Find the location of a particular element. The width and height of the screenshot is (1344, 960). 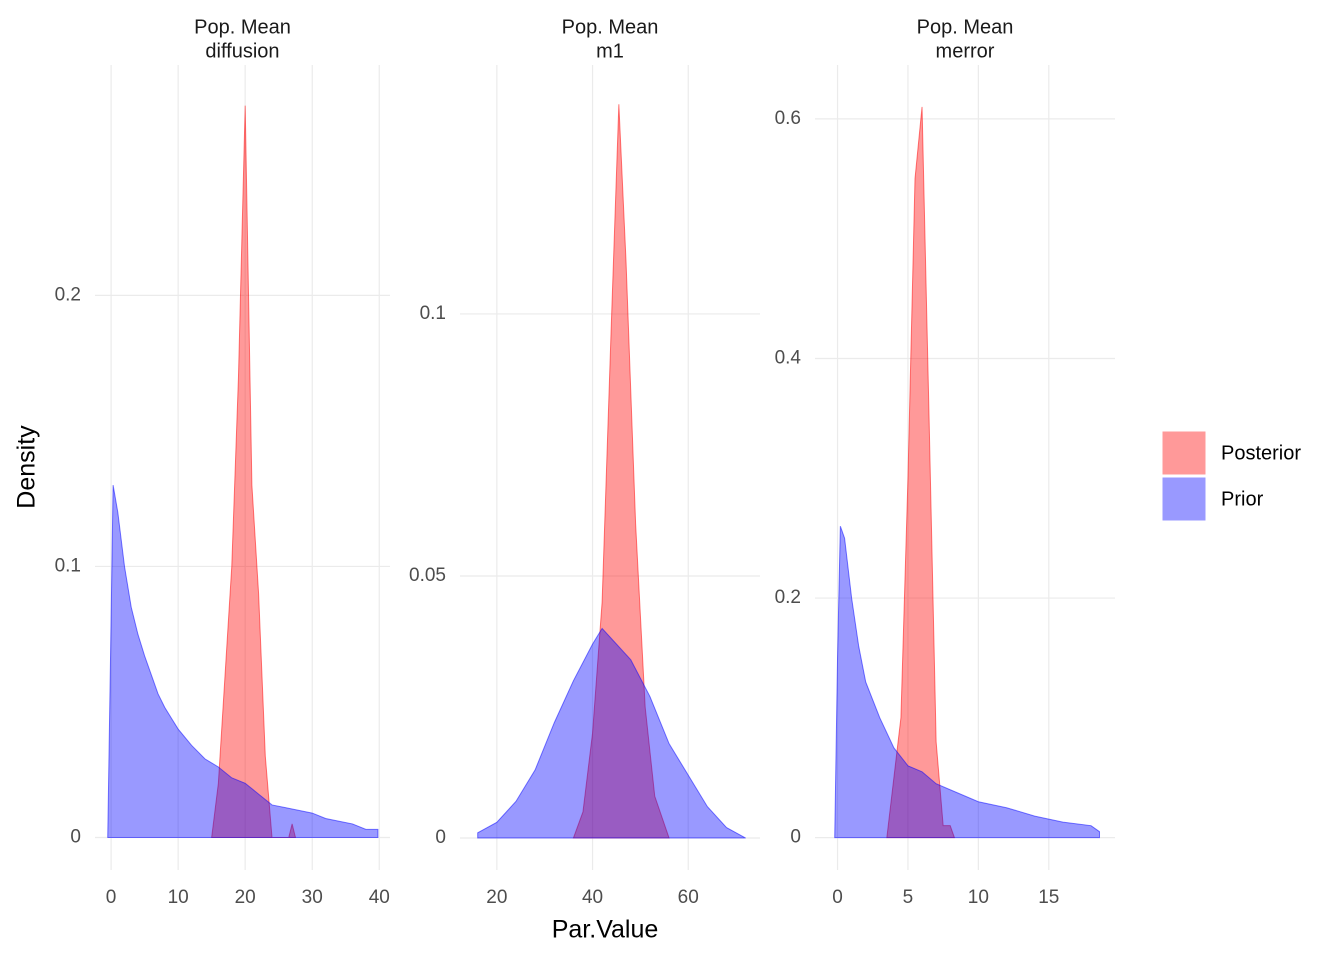

x-tick-label: 5 is located at coordinates (908, 897).